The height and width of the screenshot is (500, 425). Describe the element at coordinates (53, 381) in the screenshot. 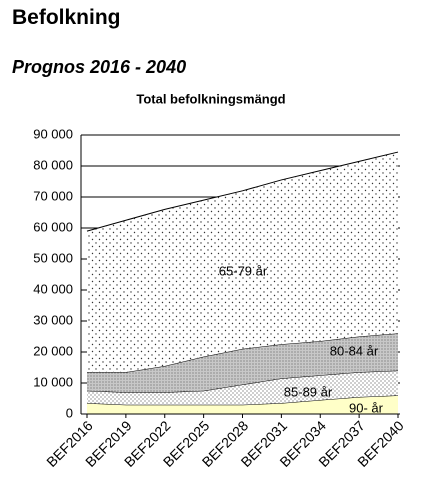

I see `y-tick-label: 10 000` at that location.